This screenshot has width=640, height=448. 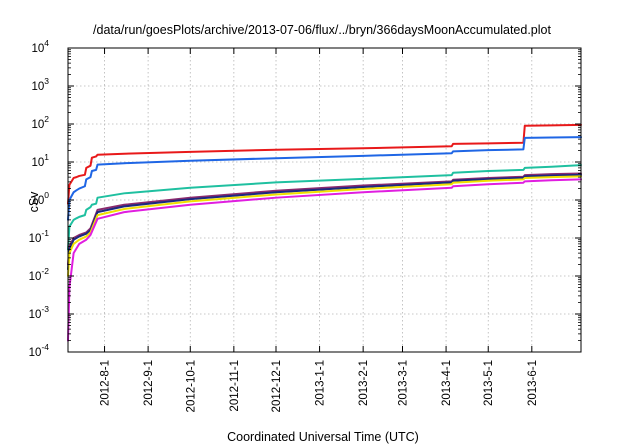 What do you see at coordinates (404, 383) in the screenshot?
I see `x-tick-label: 2013-3-1` at bounding box center [404, 383].